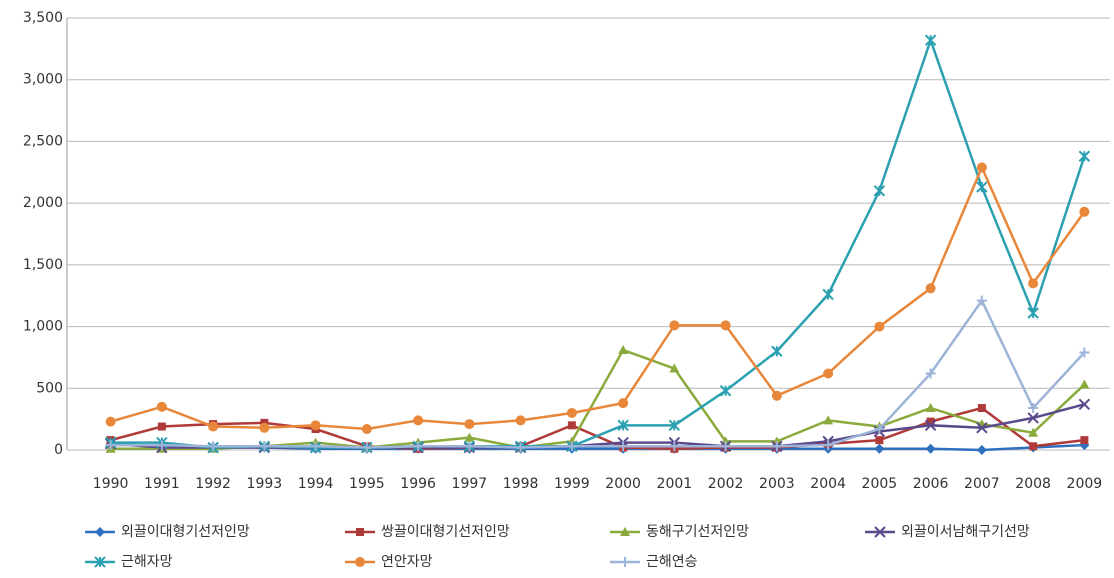  What do you see at coordinates (316, 484) in the screenshot?
I see `x-tick-label: 1994` at bounding box center [316, 484].